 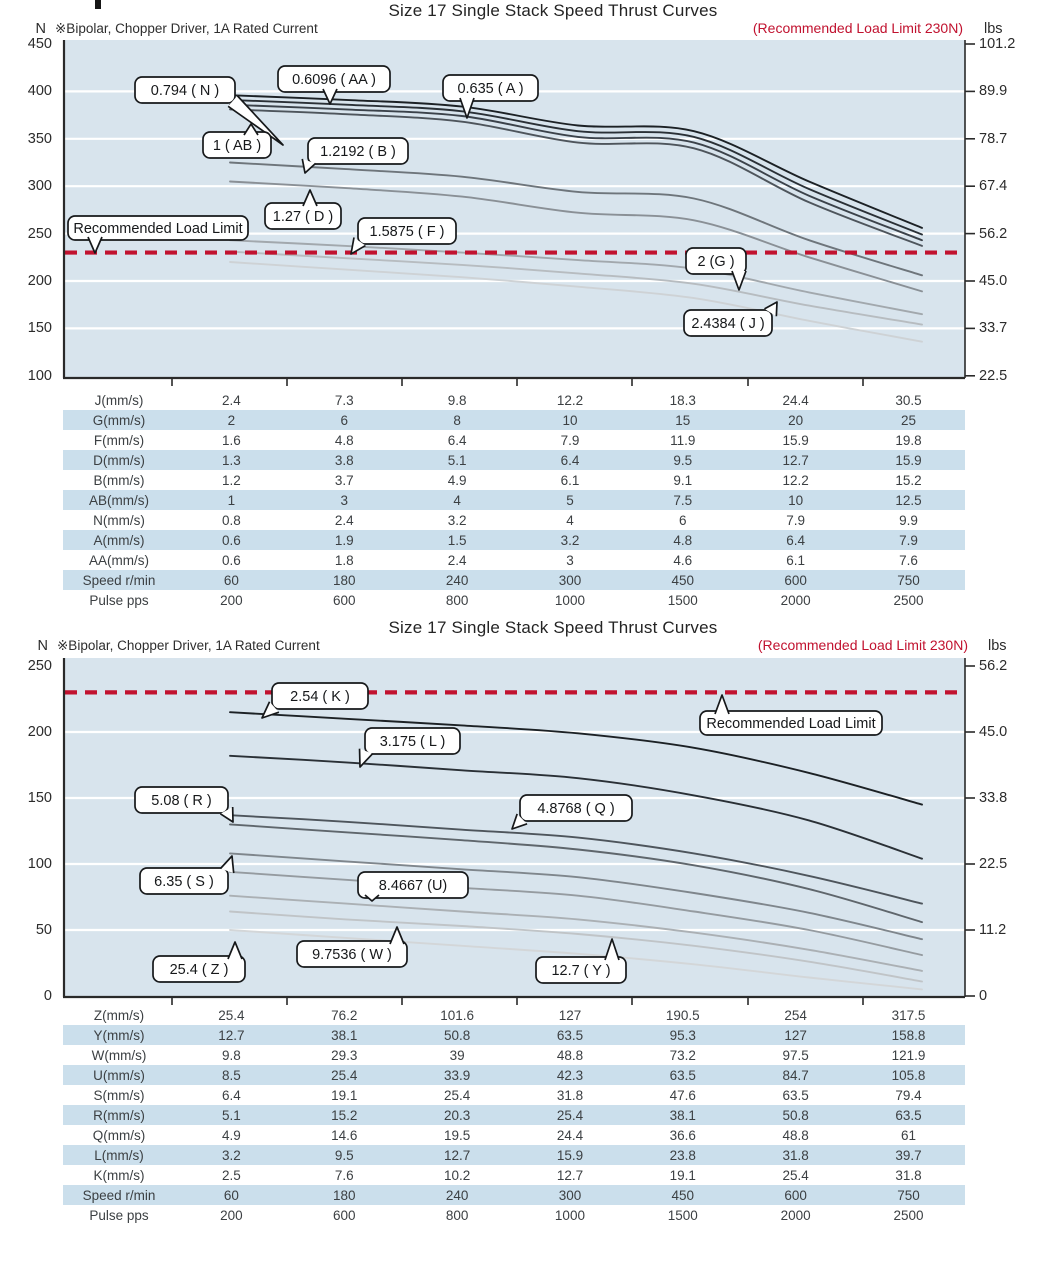 What do you see at coordinates (457, 400) in the screenshot?
I see `table-cell: 9.8` at bounding box center [457, 400].